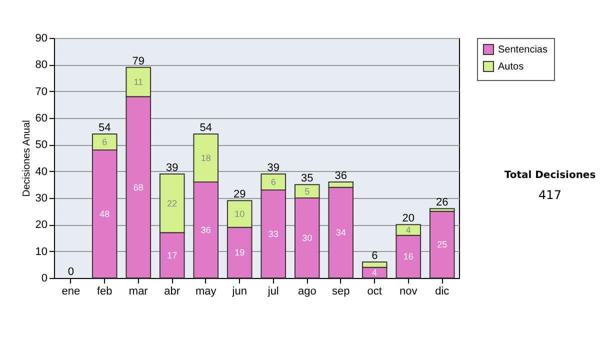  I want to click on text: Total Decisiones, so click(550, 175).